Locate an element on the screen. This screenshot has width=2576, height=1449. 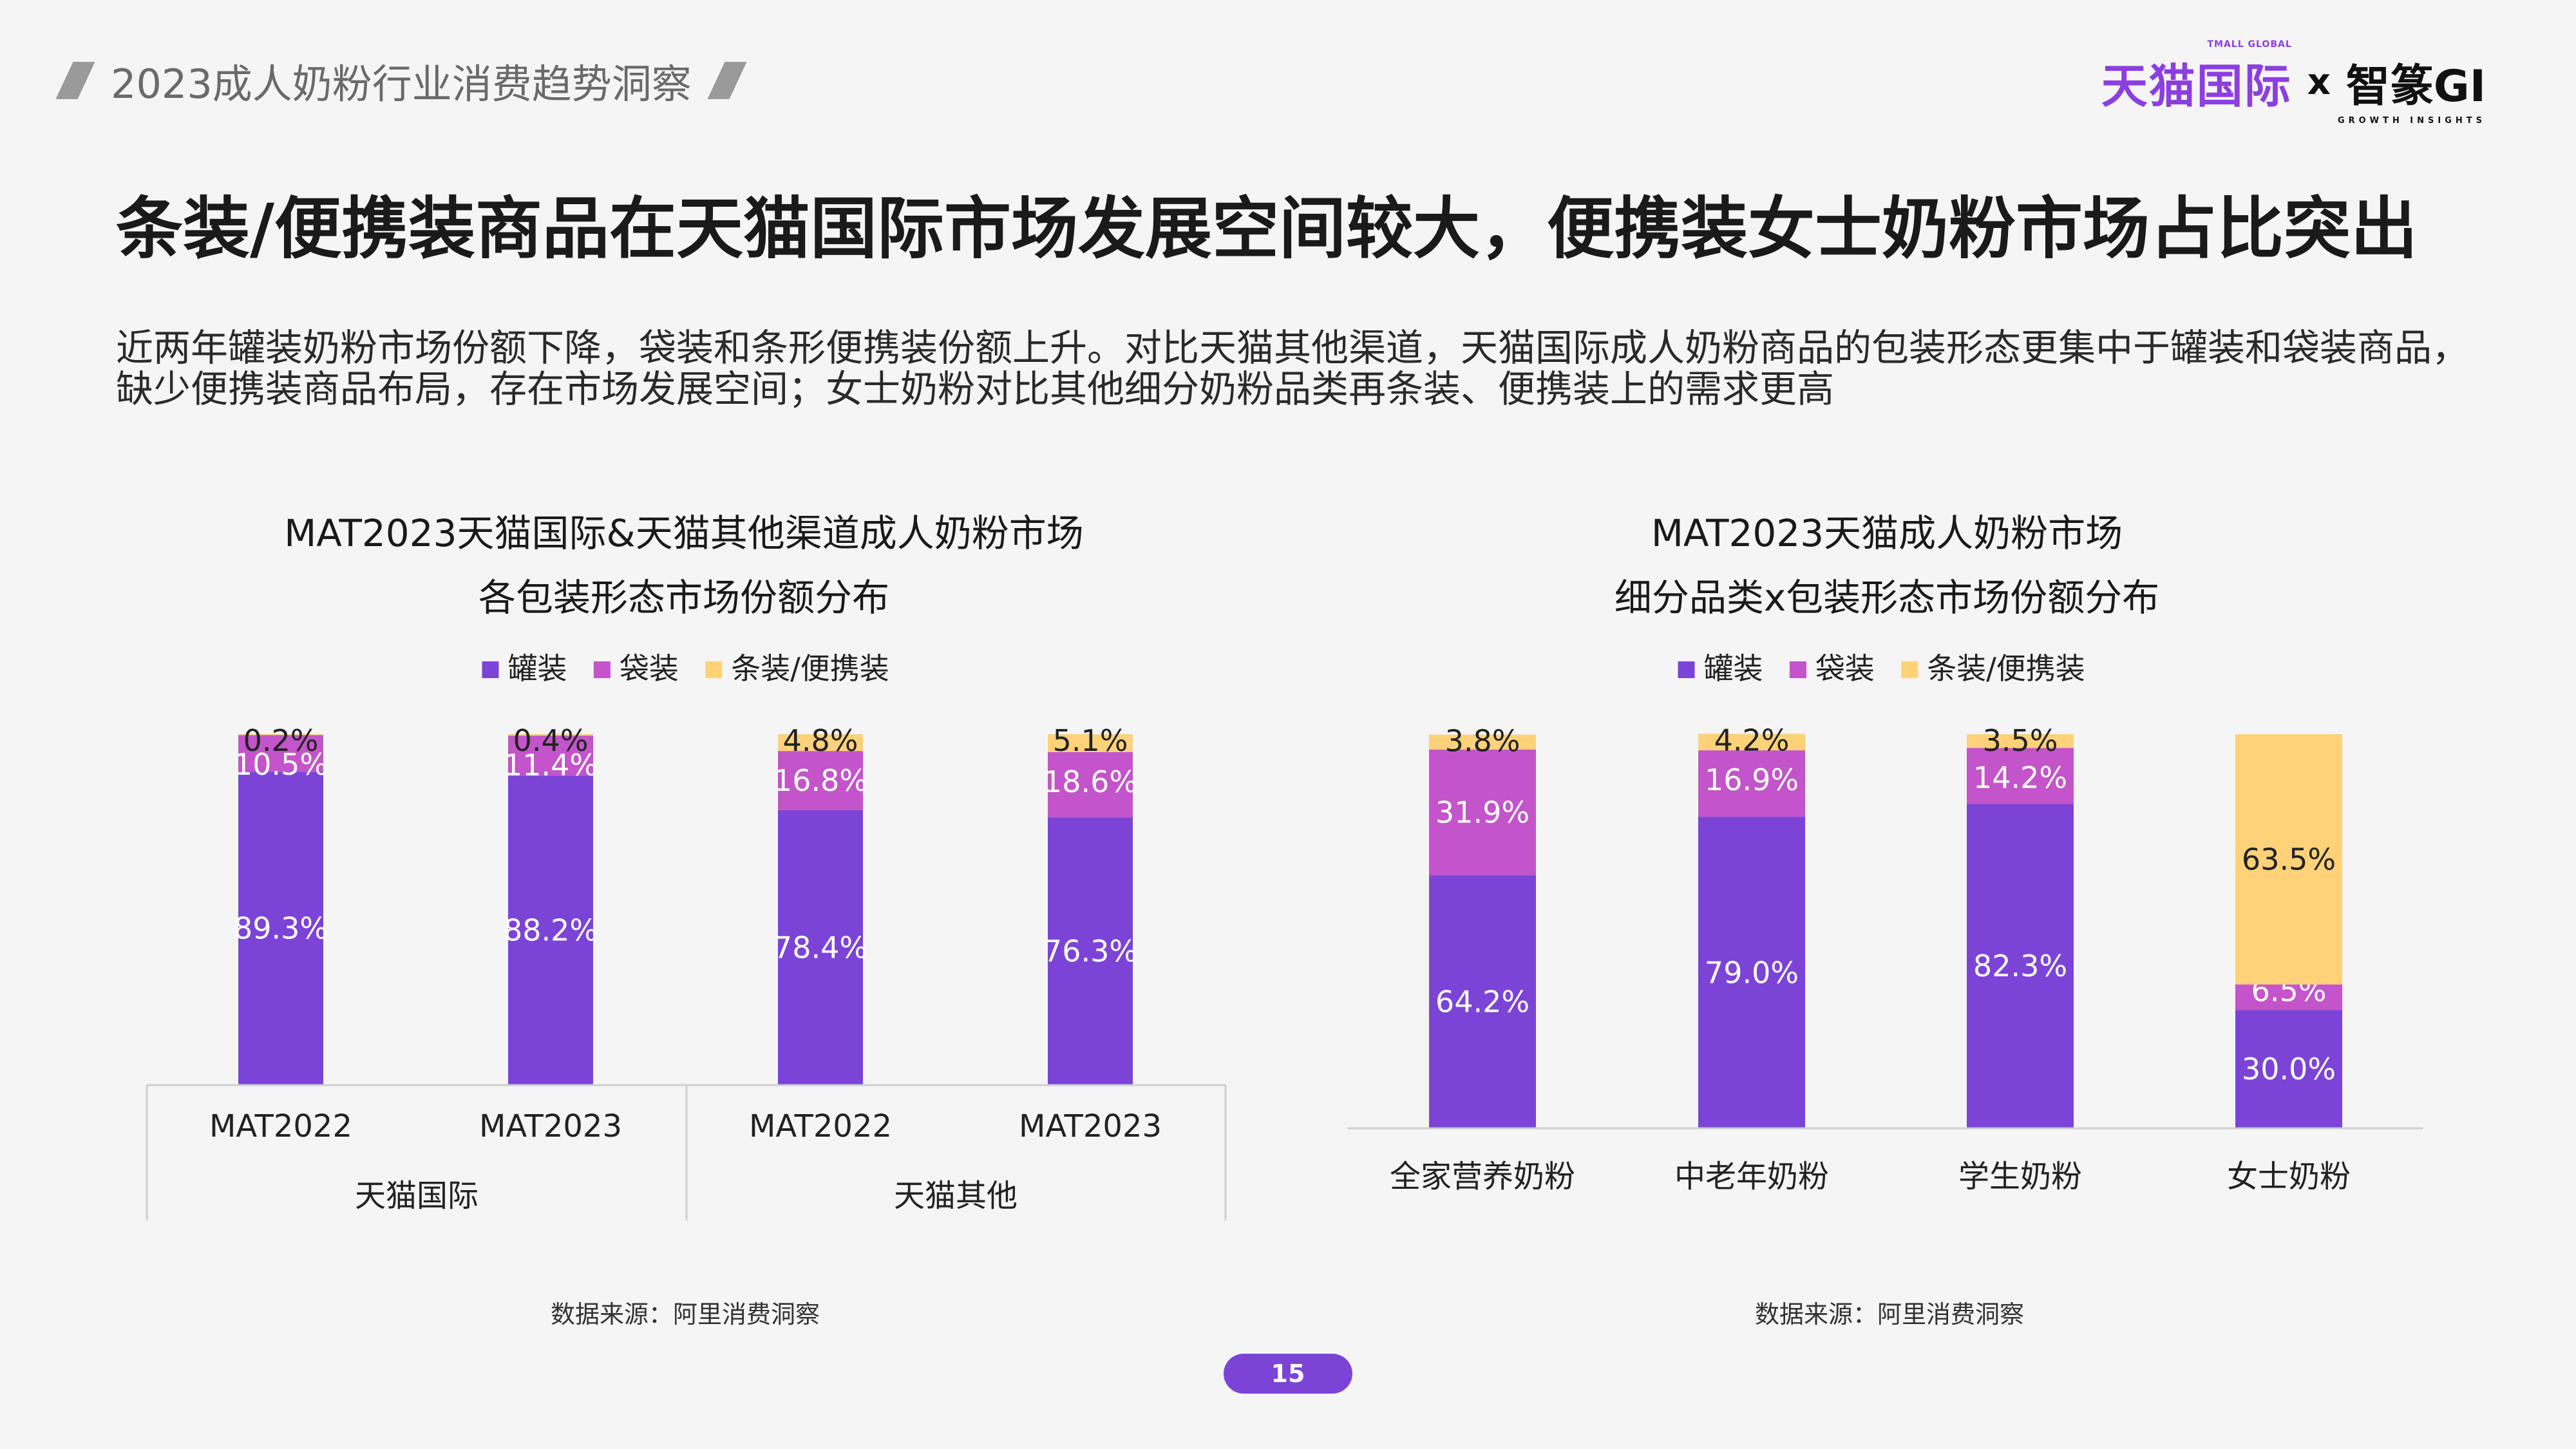
chart-1-data-label: 76.3% is located at coordinates (1090, 951).